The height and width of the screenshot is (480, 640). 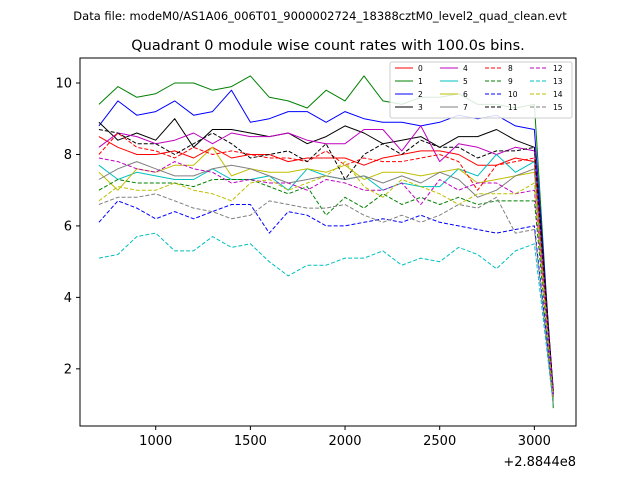 I want to click on x-tick-label: 2000, so click(x=344, y=441).